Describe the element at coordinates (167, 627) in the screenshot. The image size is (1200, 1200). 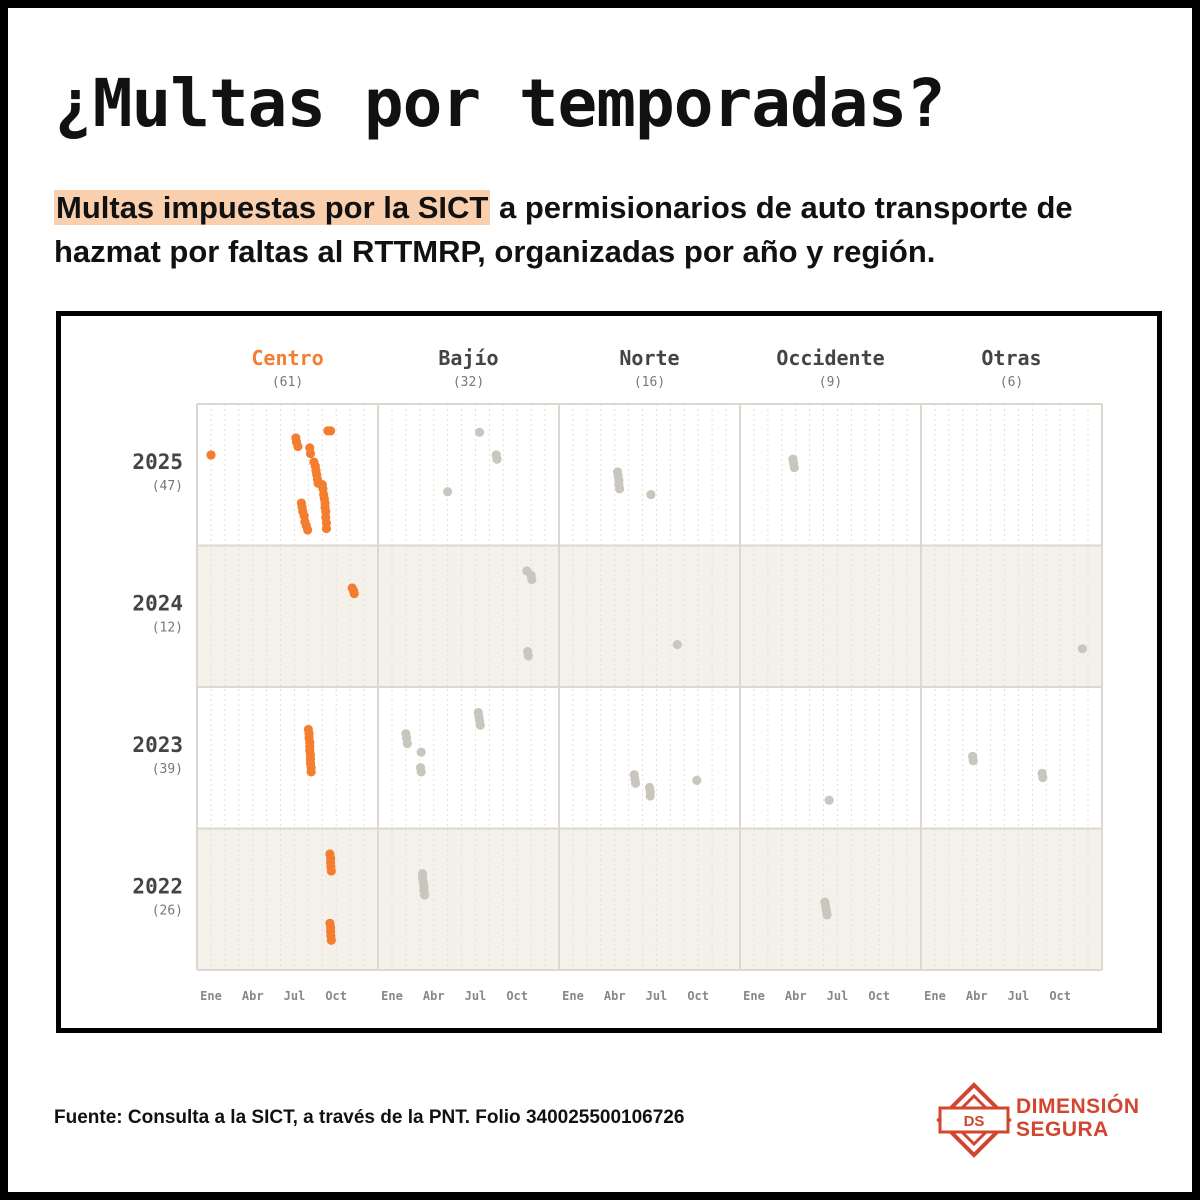
I see `year-count: (12)` at that location.